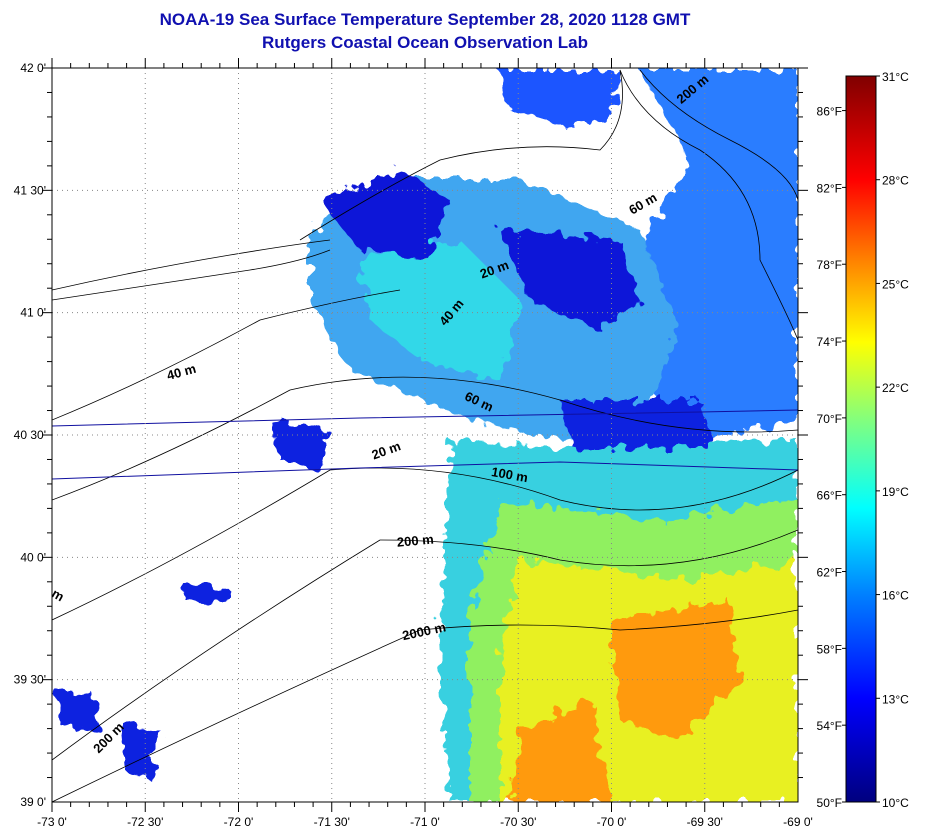 The image size is (936, 832). I want to click on celsius-label: 13°C, so click(895, 699).